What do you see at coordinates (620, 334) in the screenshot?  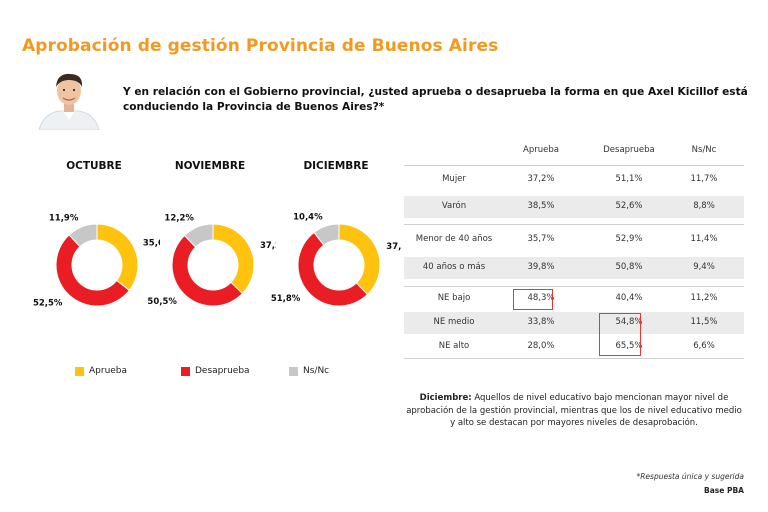 I see `highlight-box-desaprueba` at bounding box center [620, 334].